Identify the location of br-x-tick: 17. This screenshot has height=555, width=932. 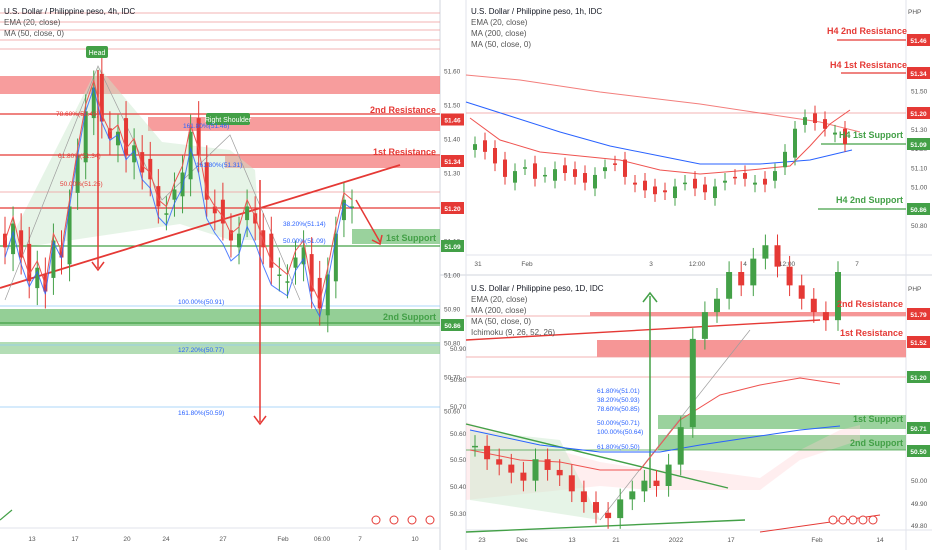
(731, 540).